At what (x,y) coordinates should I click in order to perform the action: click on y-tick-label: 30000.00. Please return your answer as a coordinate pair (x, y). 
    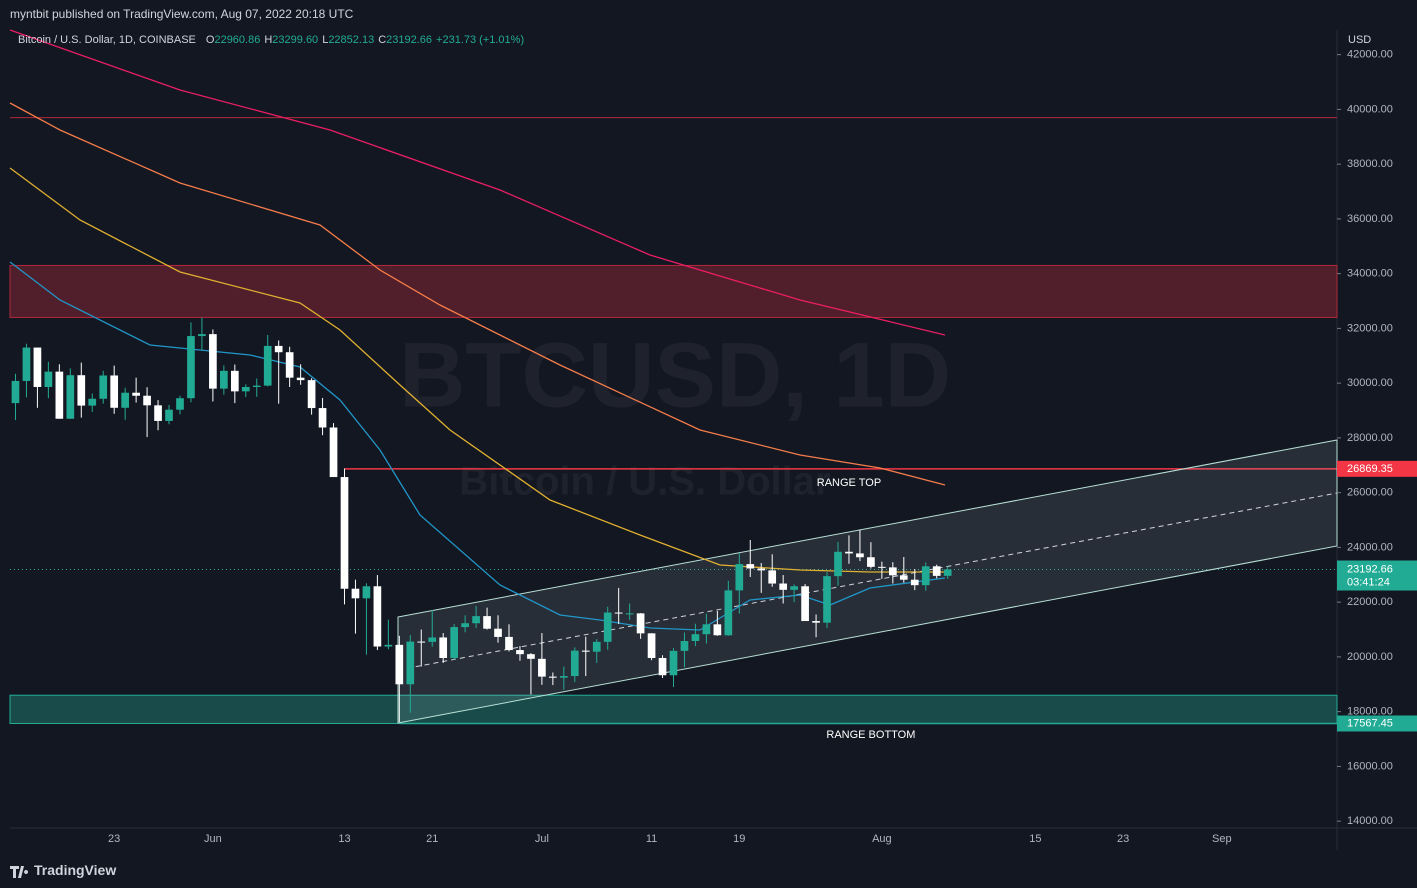
    Looking at the image, I should click on (1370, 383).